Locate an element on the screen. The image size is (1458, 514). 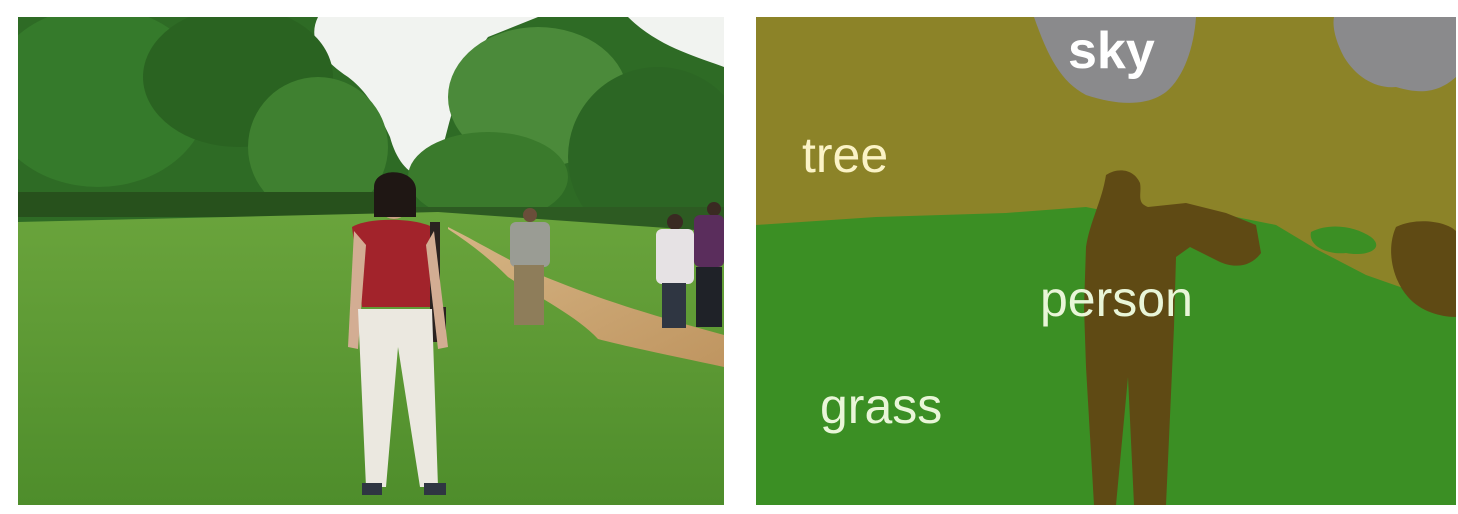
photo-walker-white-shirt is located at coordinates (675, 271).